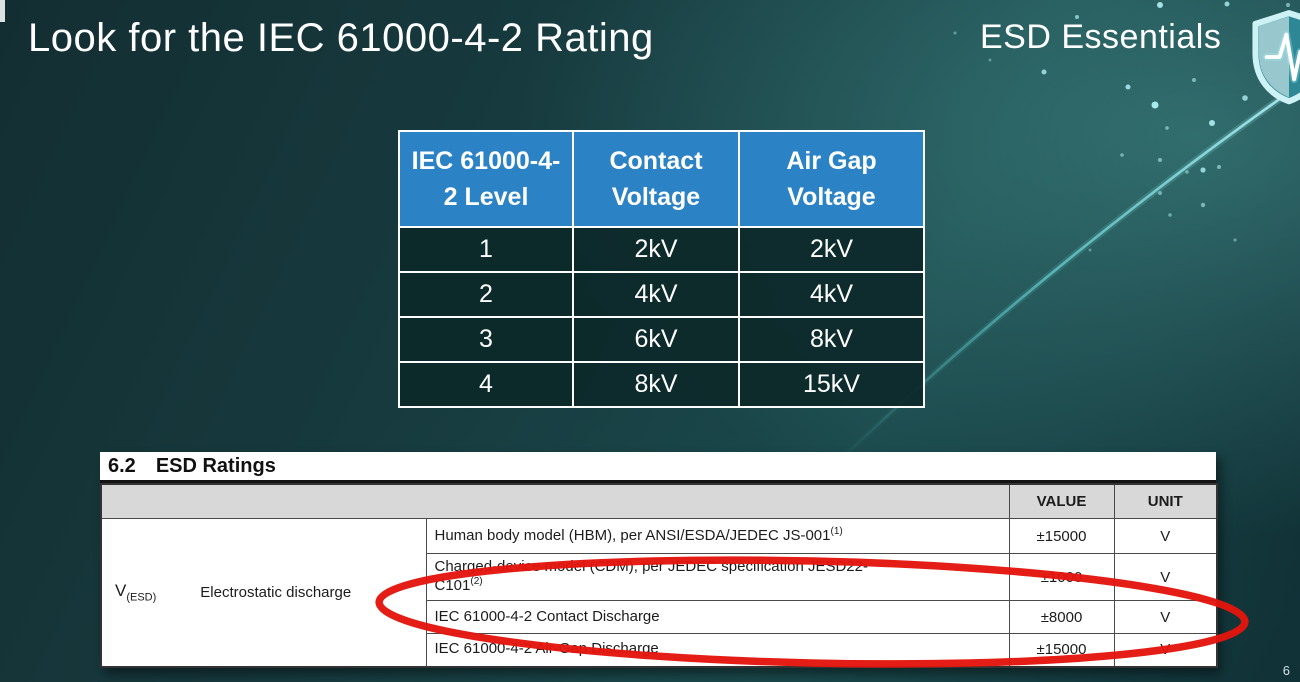  What do you see at coordinates (486, 339) in the screenshot?
I see `iec-table-cell: 3` at bounding box center [486, 339].